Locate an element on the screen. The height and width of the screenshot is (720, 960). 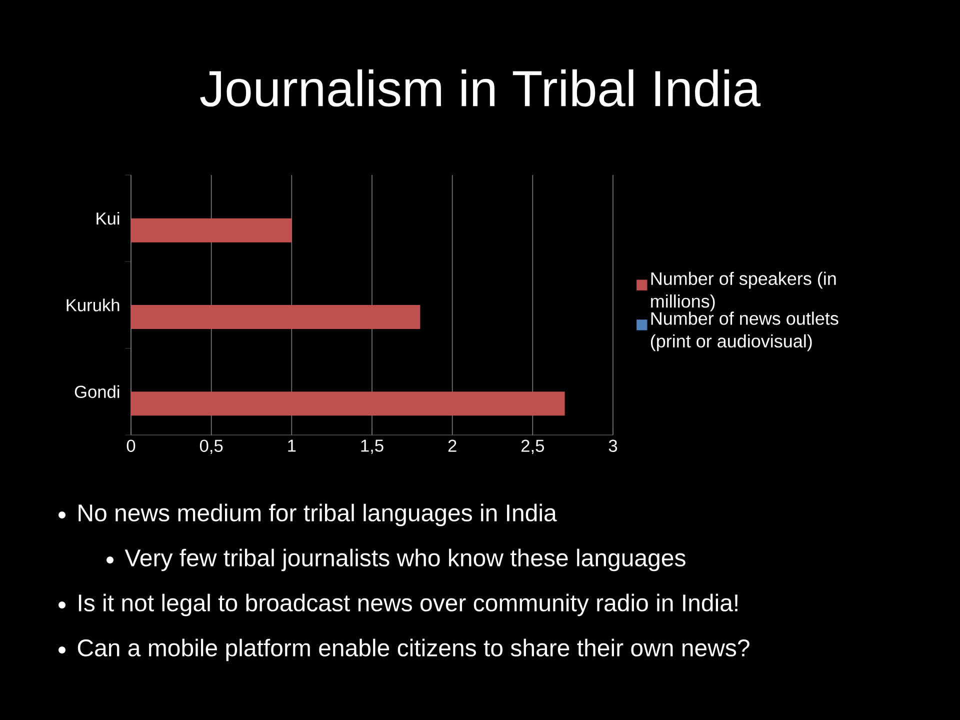
text: Is it not legal to broadcast news over community radio in India! is located at coordinates (408, 605).